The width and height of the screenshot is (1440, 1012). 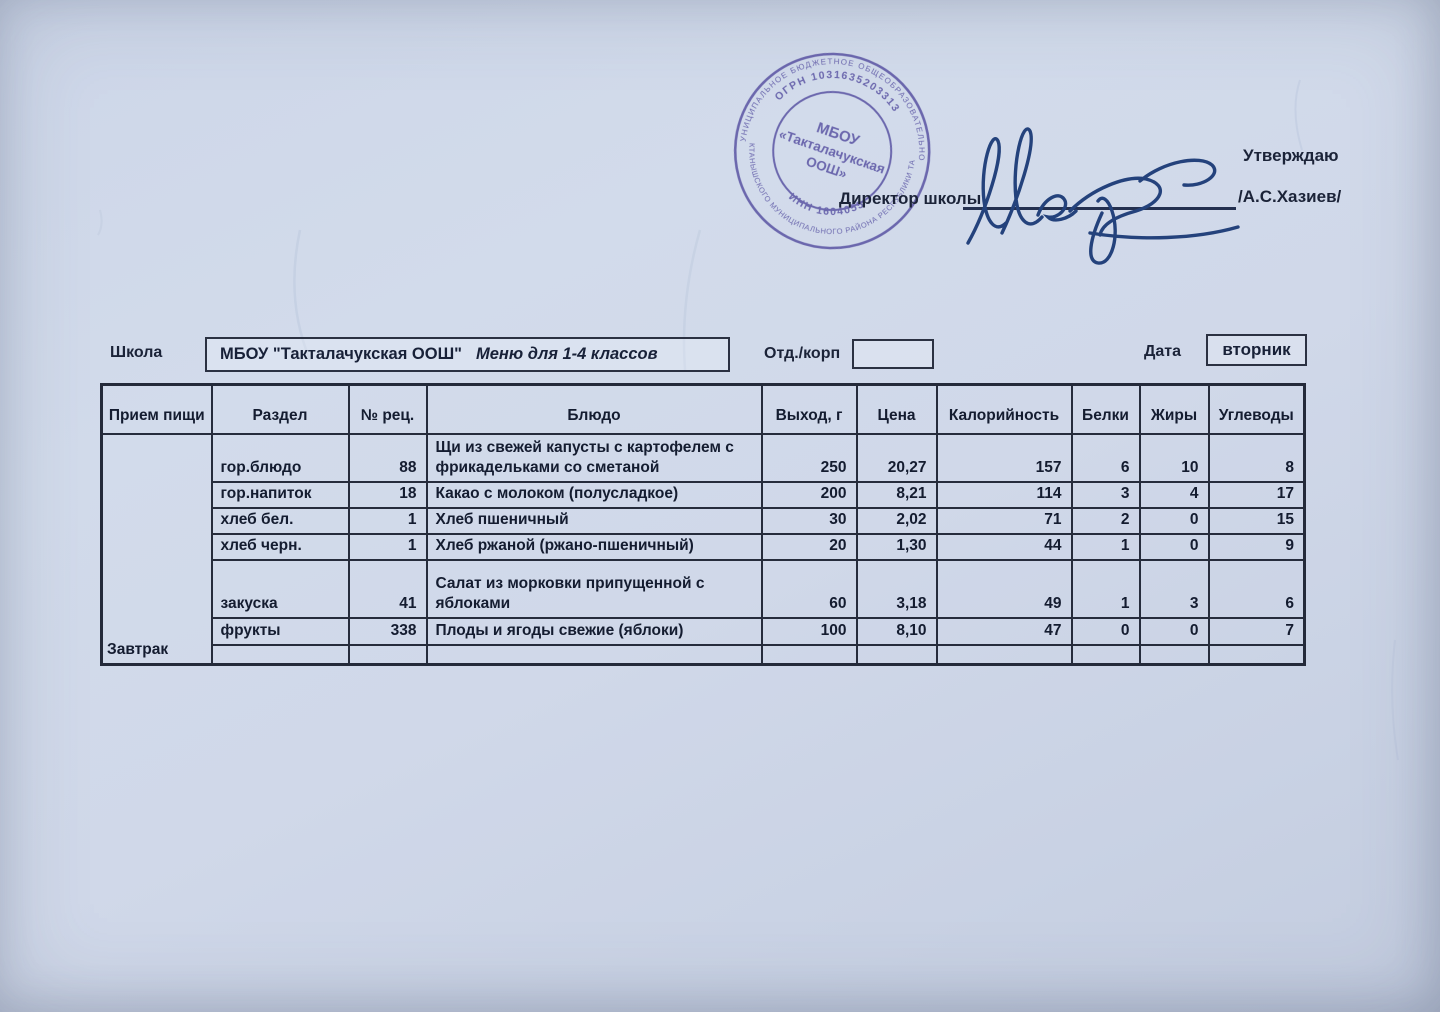 What do you see at coordinates (280, 409) in the screenshot?
I see `col-header-section: Раздел` at bounding box center [280, 409].